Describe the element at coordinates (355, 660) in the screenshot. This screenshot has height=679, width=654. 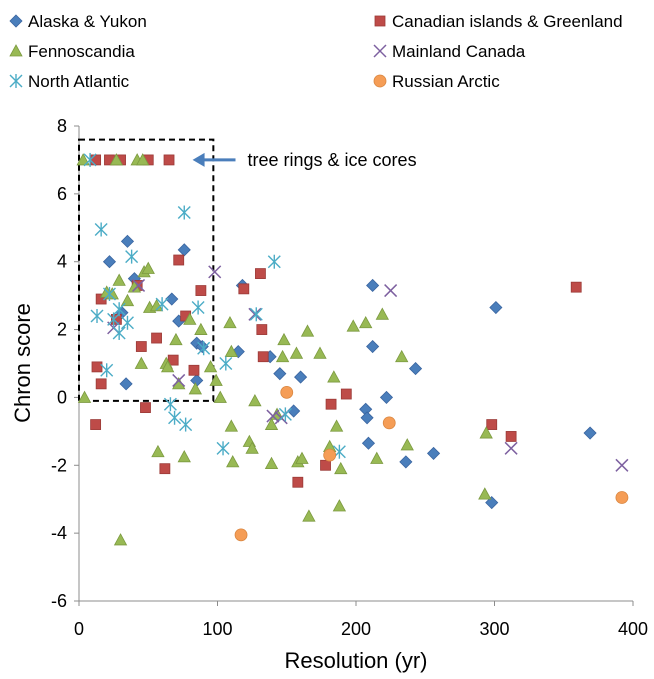
I see `x-axis-title: Resolution (yr)` at that location.